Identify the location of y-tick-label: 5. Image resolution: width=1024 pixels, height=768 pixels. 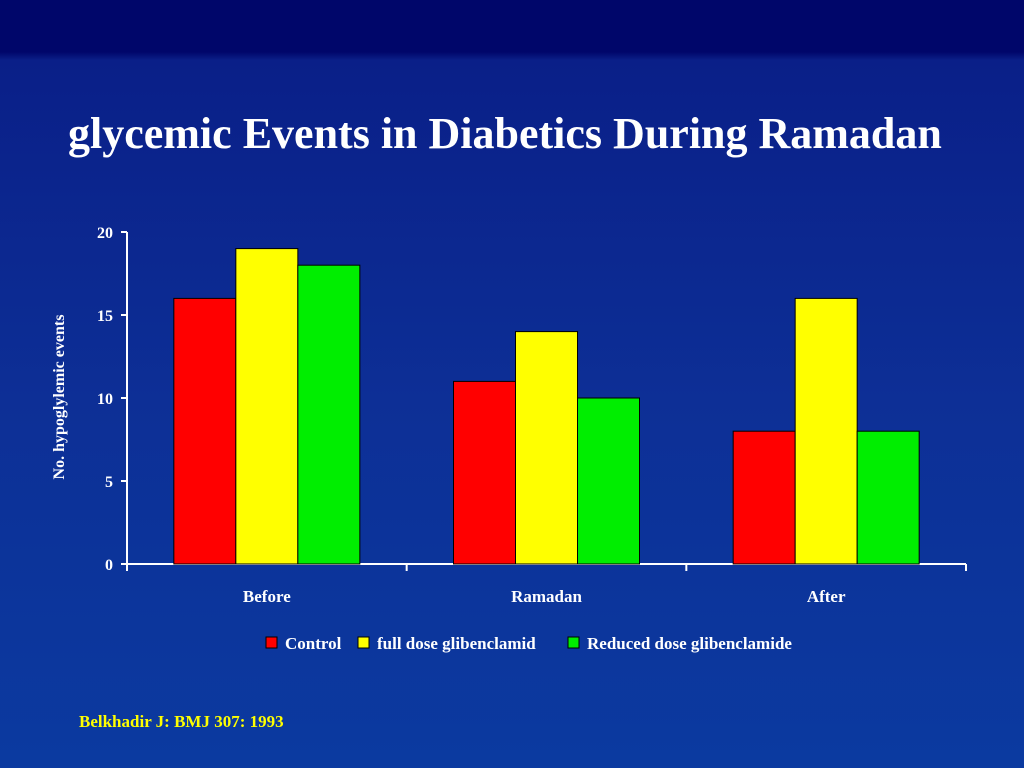
(109, 482).